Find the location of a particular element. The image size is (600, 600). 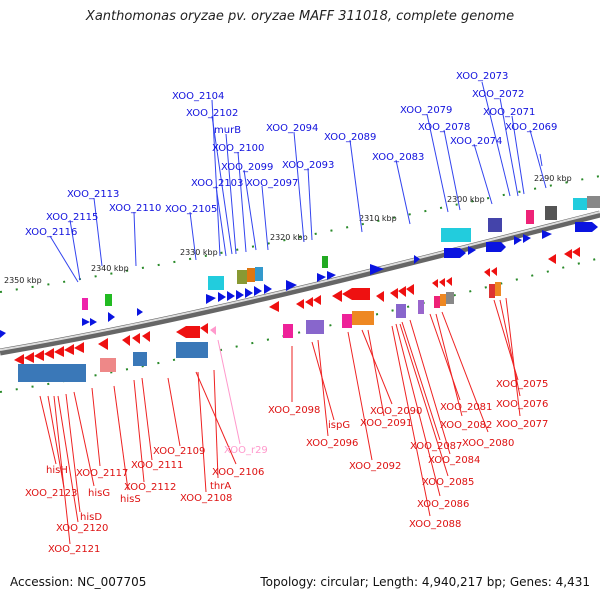

gene-label: XOO_2087 is located at coordinates (436, 446).